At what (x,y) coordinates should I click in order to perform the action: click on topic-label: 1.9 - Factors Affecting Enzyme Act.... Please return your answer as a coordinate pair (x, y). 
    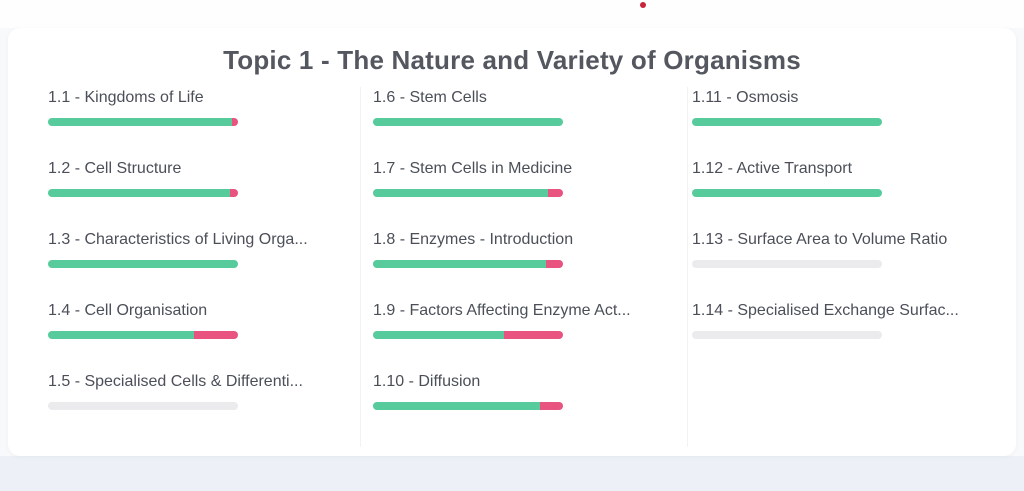
    Looking at the image, I should click on (502, 310).